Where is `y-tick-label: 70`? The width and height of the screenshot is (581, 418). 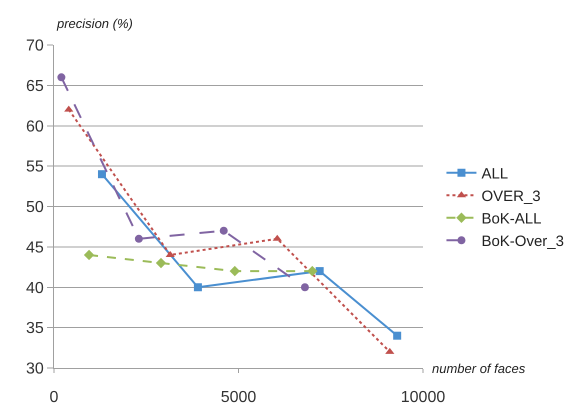 y-tick-label: 70 is located at coordinates (35, 46).